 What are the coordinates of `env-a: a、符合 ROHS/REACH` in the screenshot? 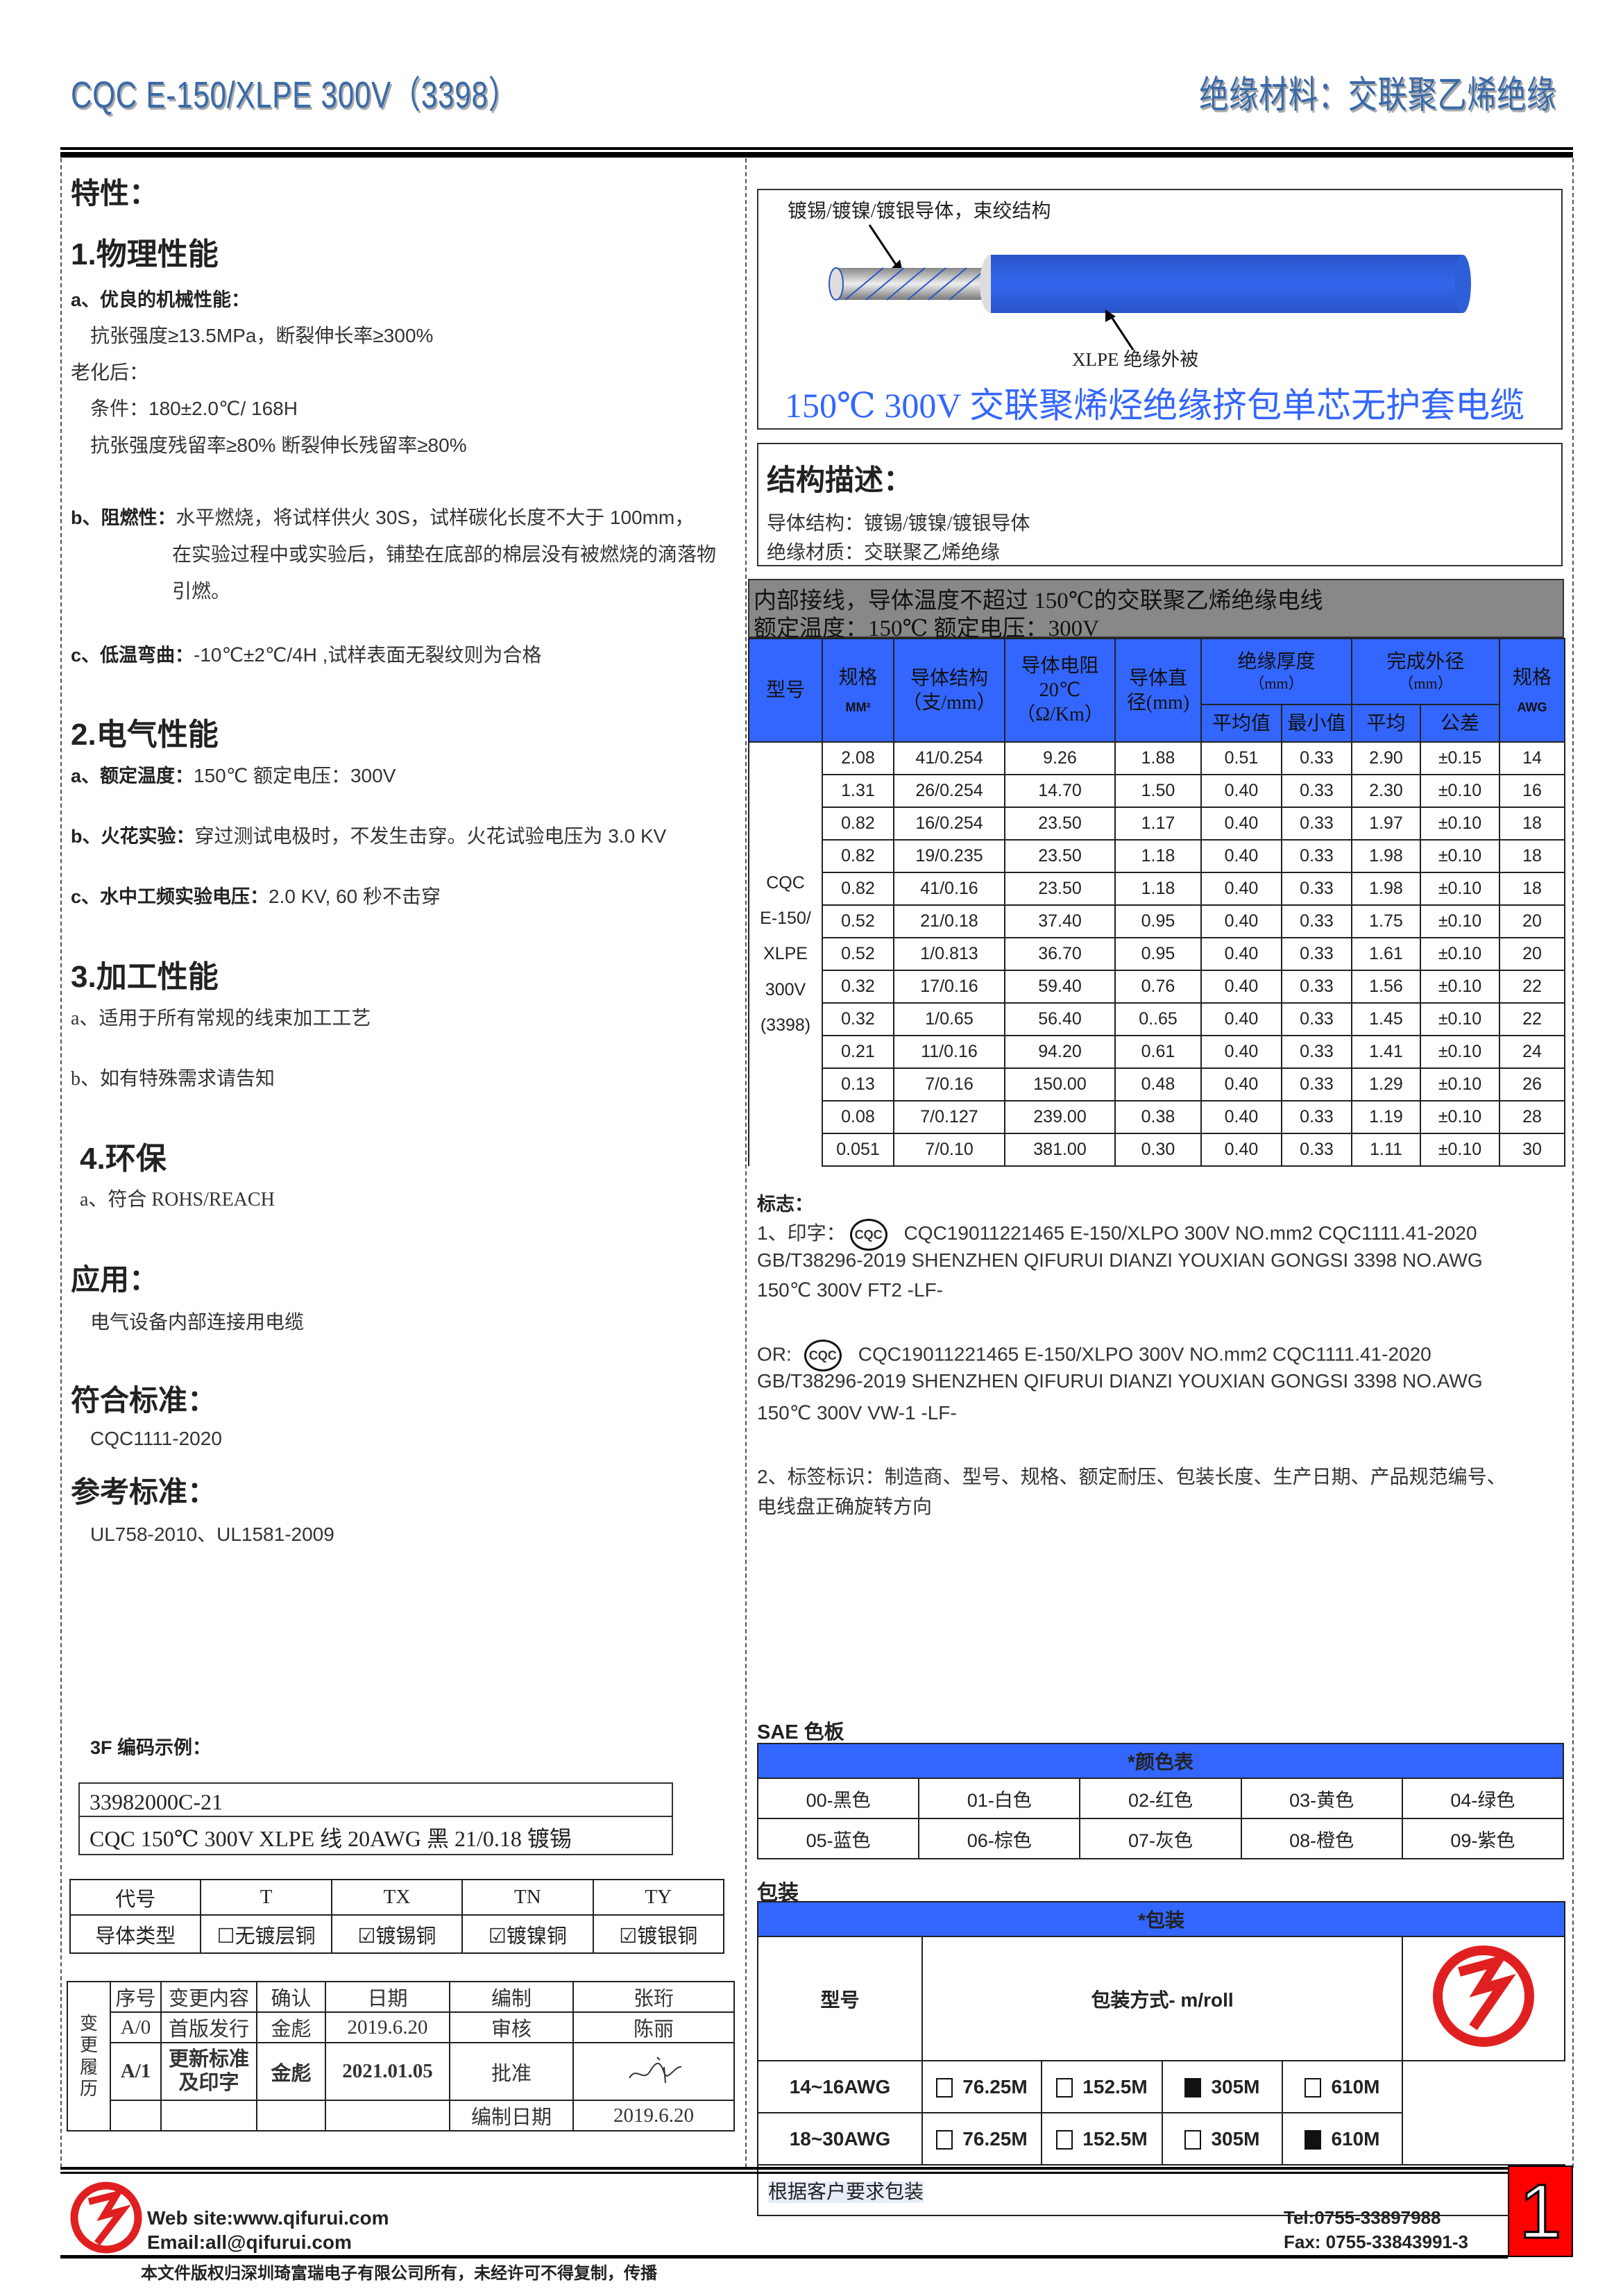 It's located at (177, 1199).